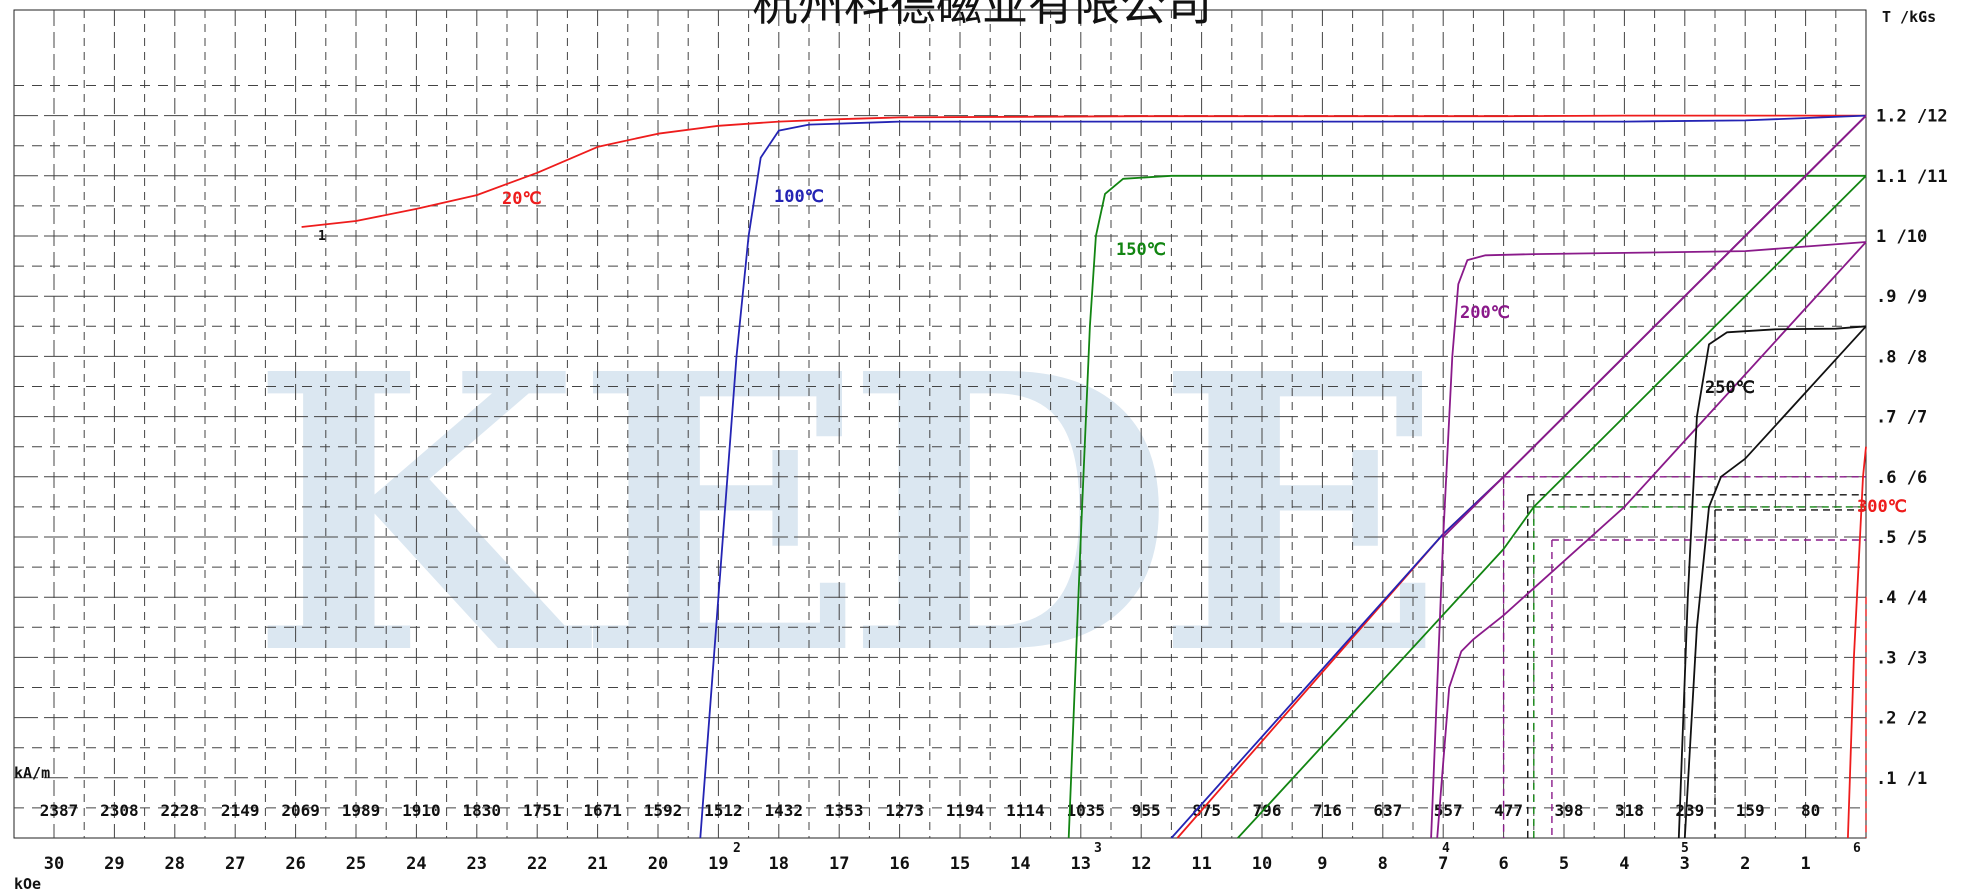 The width and height of the screenshot is (1961, 894). I want to click on y-tick-label: .1 /1, so click(1901, 779).